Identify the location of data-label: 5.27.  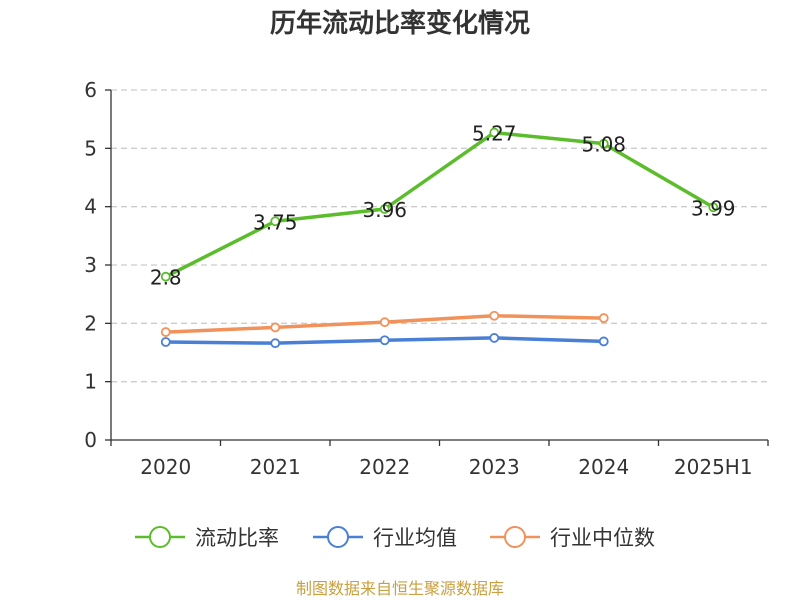
(494, 134).